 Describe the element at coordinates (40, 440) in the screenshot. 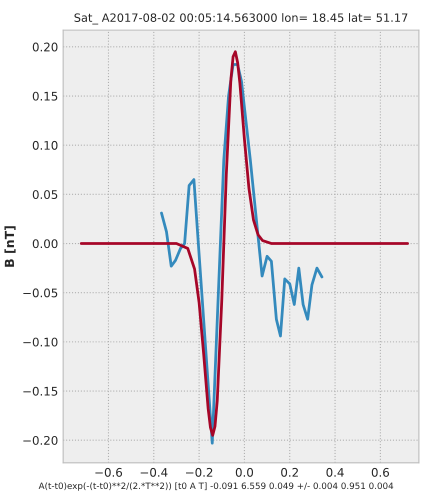

I see `y-tick-label: −0.20` at that location.